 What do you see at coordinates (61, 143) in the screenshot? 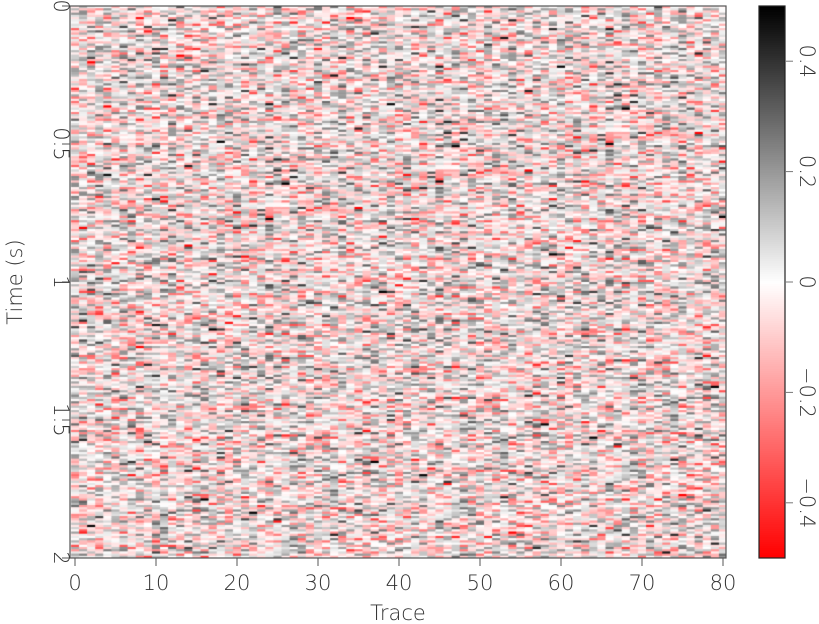
I see `y-tick-label: 0.5` at bounding box center [61, 143].